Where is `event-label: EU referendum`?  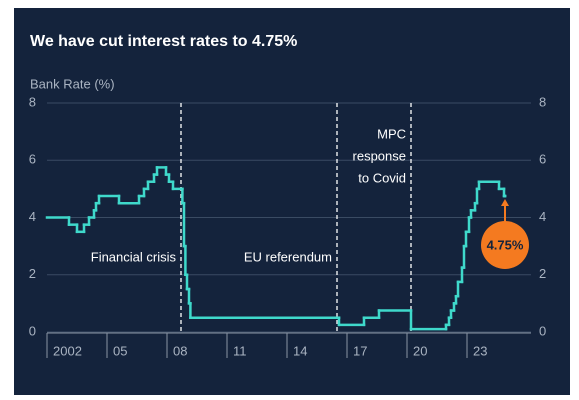
event-label: EU referendum is located at coordinates (288, 256).